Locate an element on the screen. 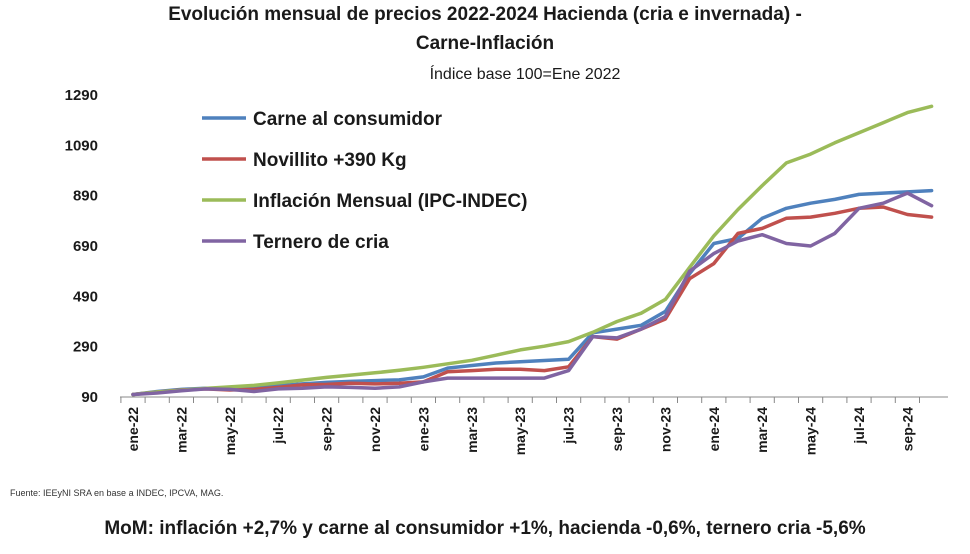 The height and width of the screenshot is (554, 970). x-tick-label: mar-22 is located at coordinates (181, 430).